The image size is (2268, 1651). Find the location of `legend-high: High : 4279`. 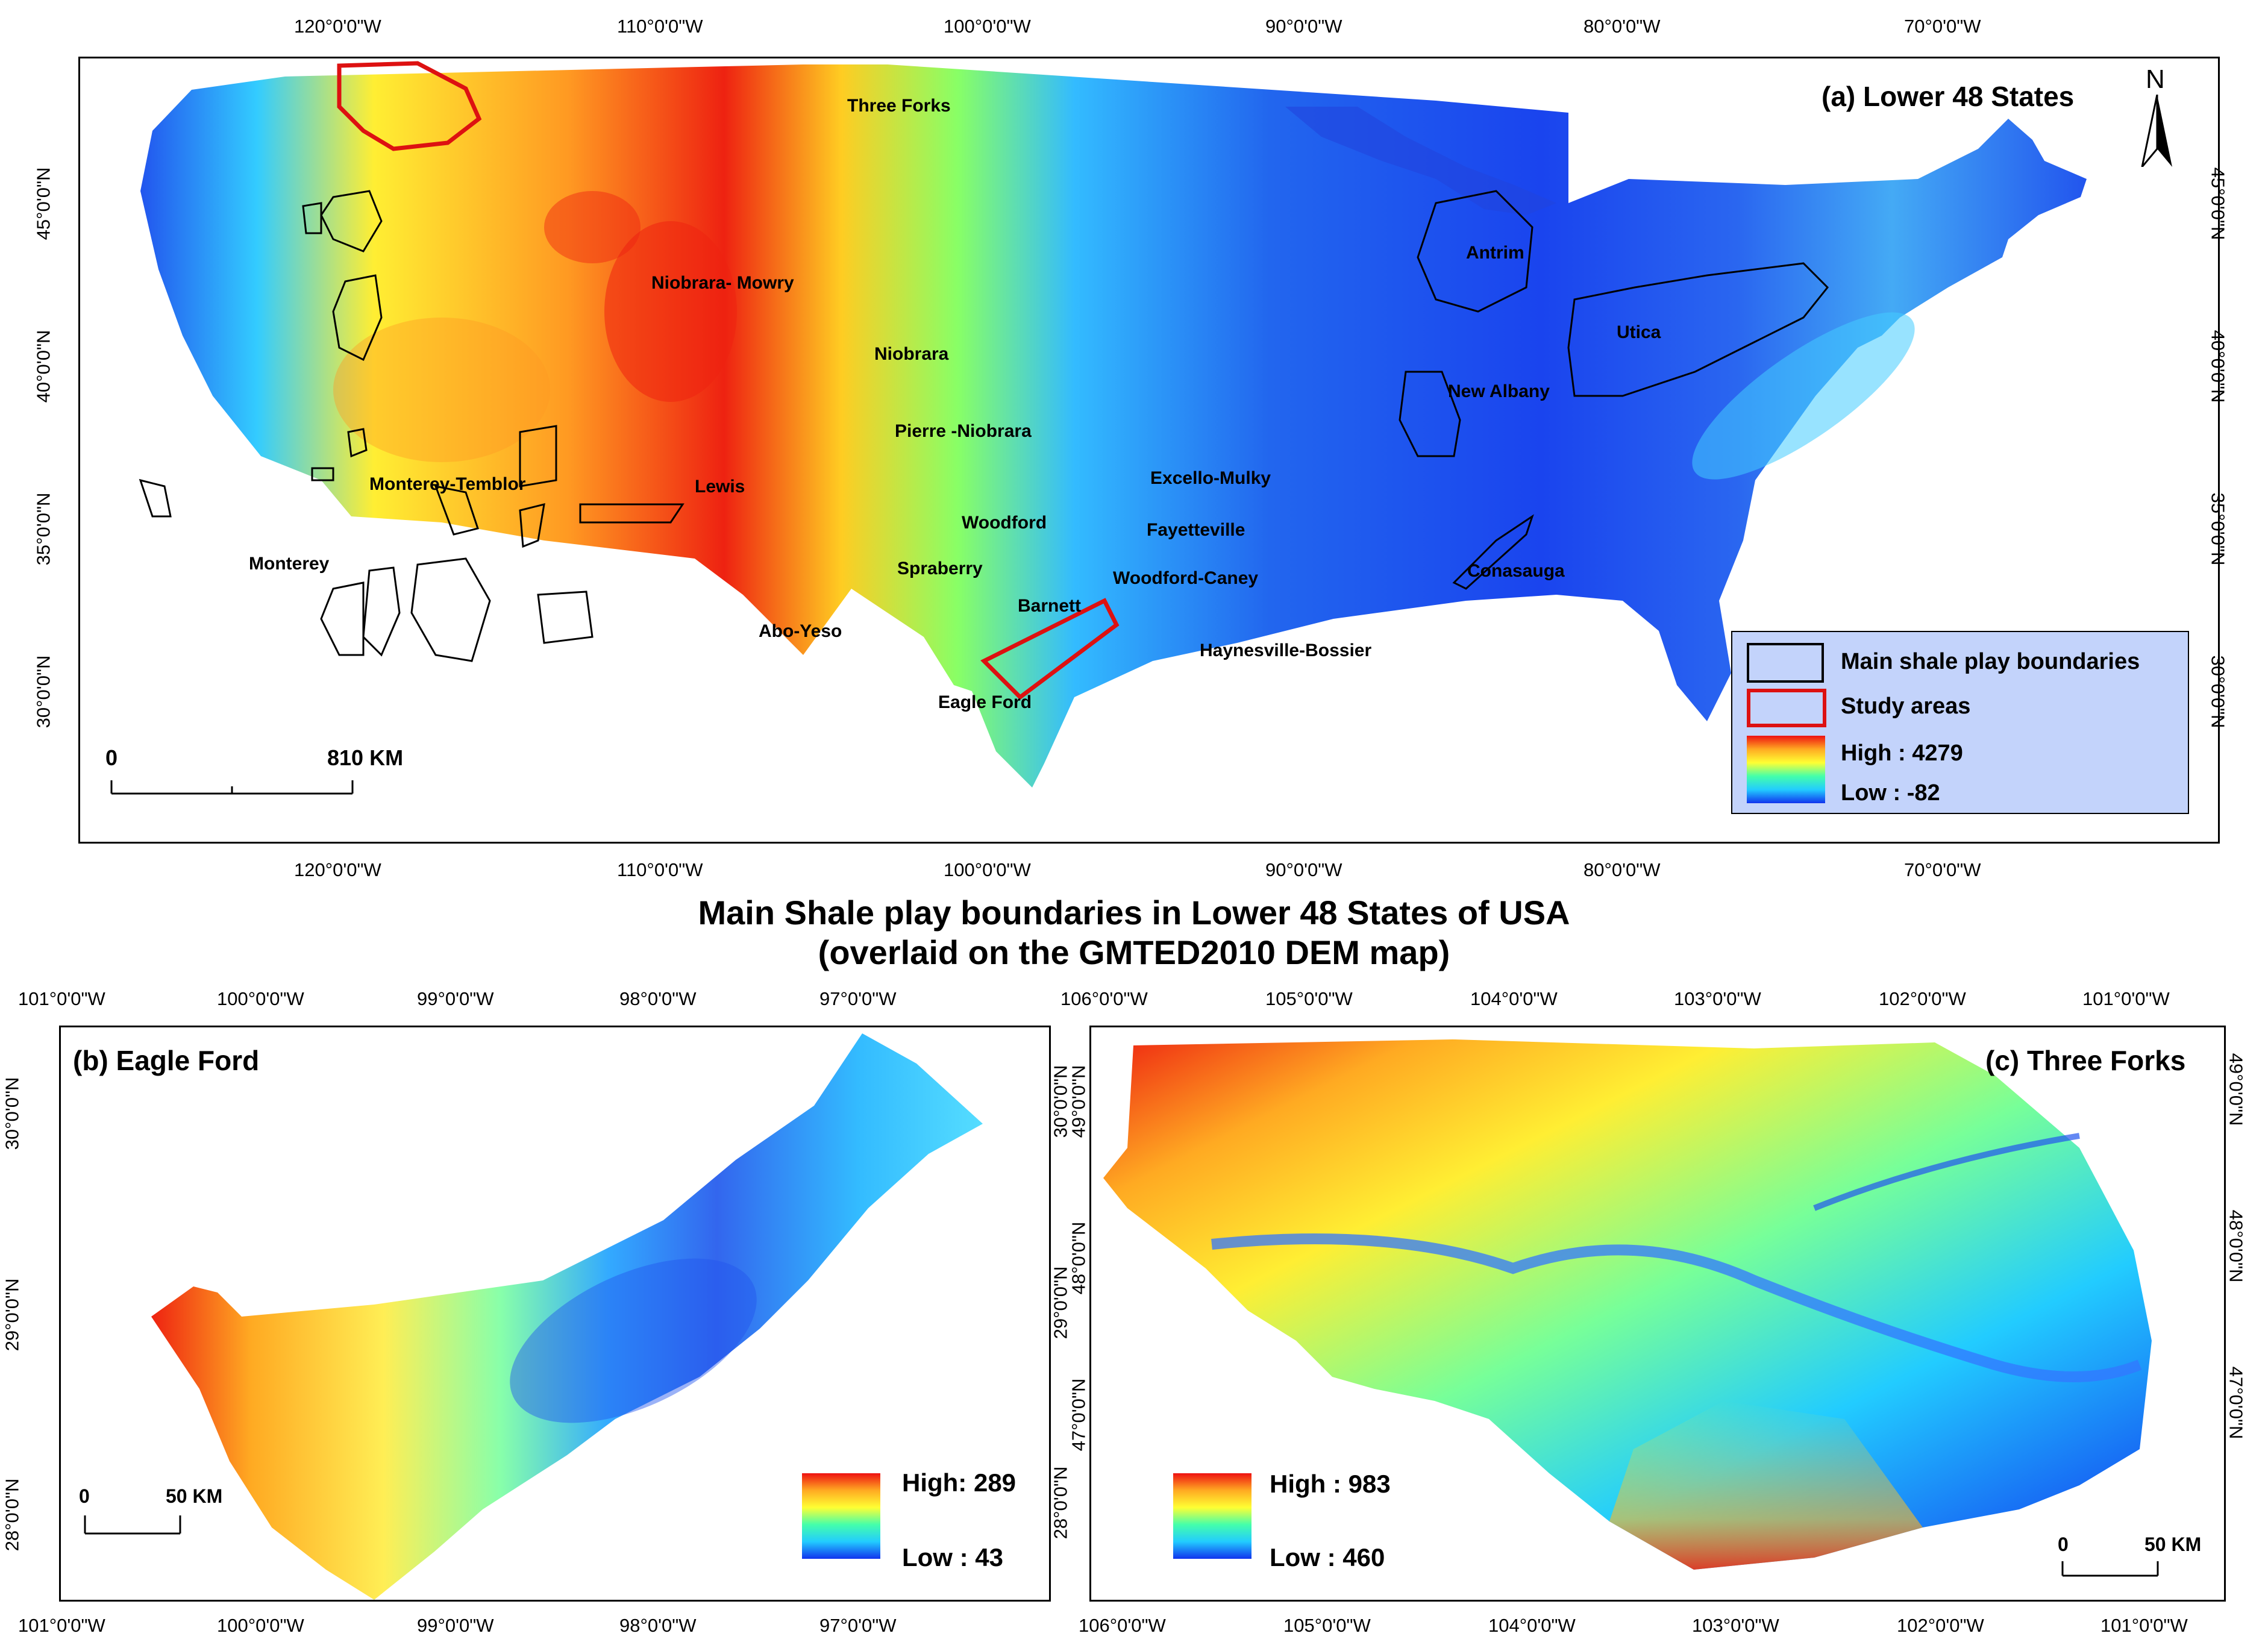

legend-high: High : 4279 is located at coordinates (1902, 754).